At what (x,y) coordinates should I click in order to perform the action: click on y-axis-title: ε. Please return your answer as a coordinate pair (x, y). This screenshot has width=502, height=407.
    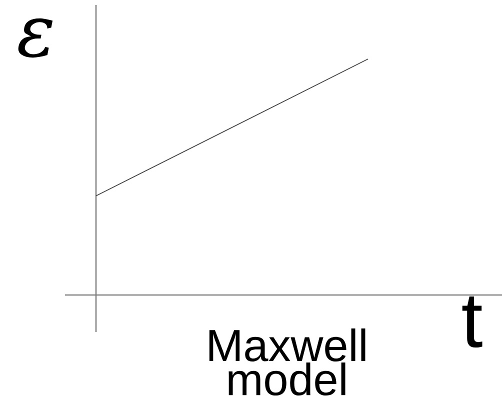
    Looking at the image, I should click on (35, 38).